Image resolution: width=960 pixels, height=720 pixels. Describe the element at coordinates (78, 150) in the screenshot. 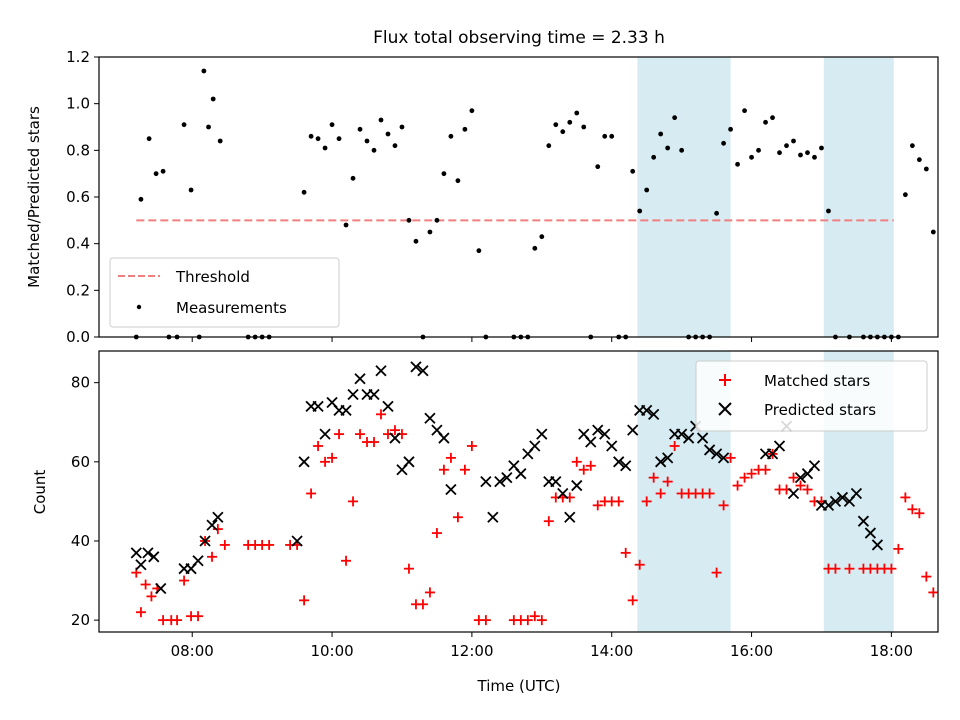

I see `y-tick-label: 0.8` at that location.